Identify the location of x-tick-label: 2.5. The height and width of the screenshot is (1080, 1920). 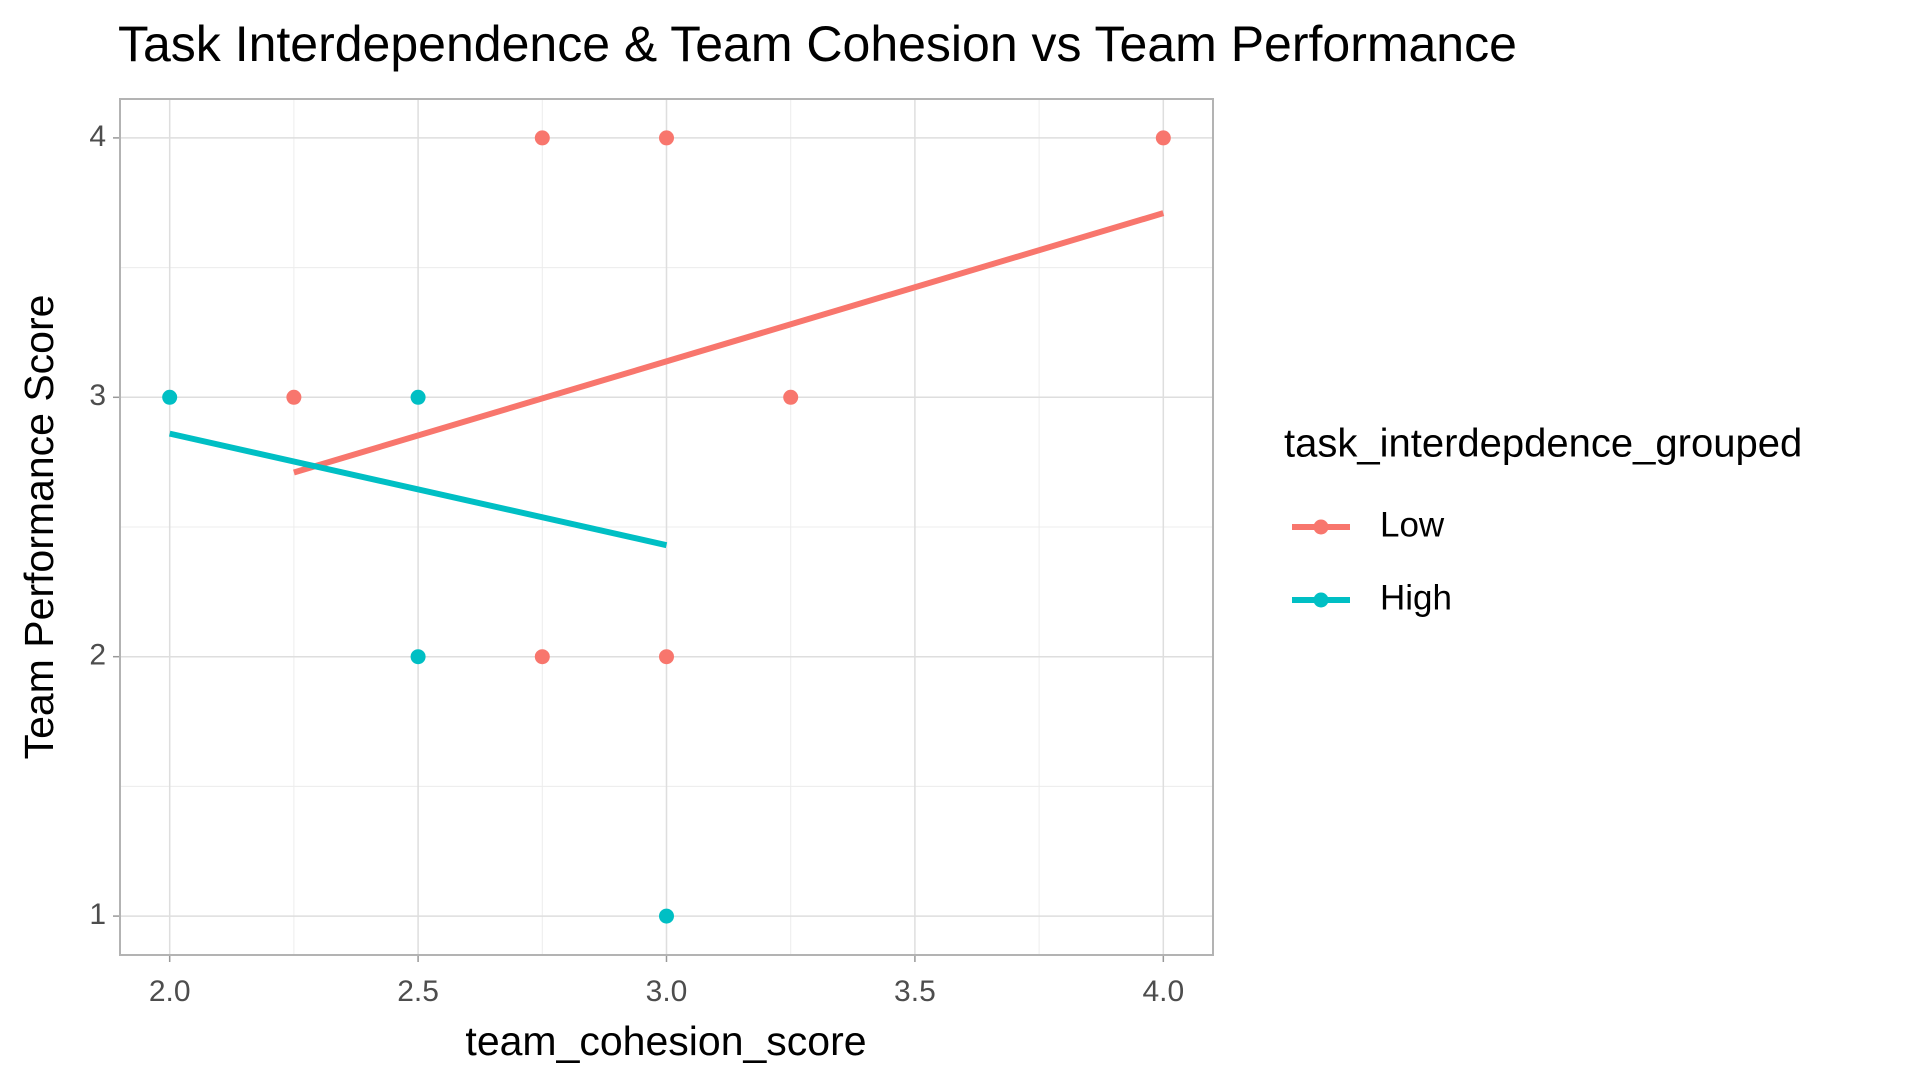
(418, 991).